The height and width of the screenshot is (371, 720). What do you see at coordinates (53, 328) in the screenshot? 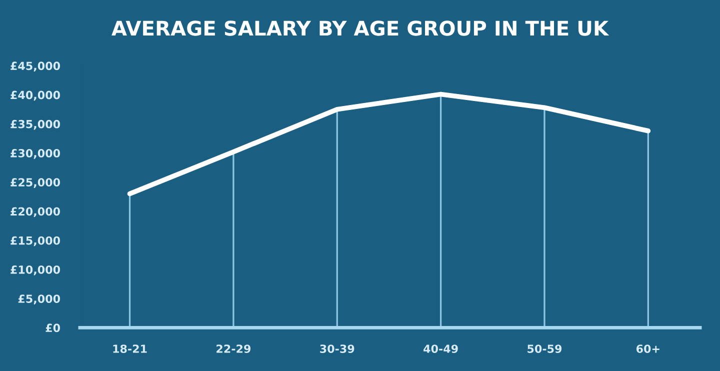
I see `y-tick-label: £0` at bounding box center [53, 328].